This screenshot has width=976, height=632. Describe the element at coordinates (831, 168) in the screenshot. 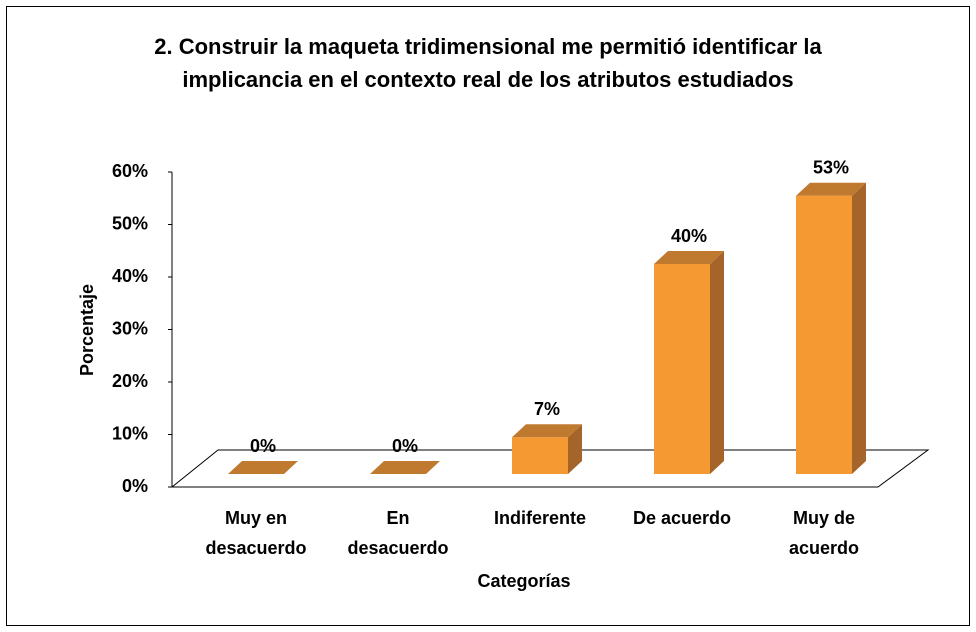

I see `value-label: 53%` at that location.